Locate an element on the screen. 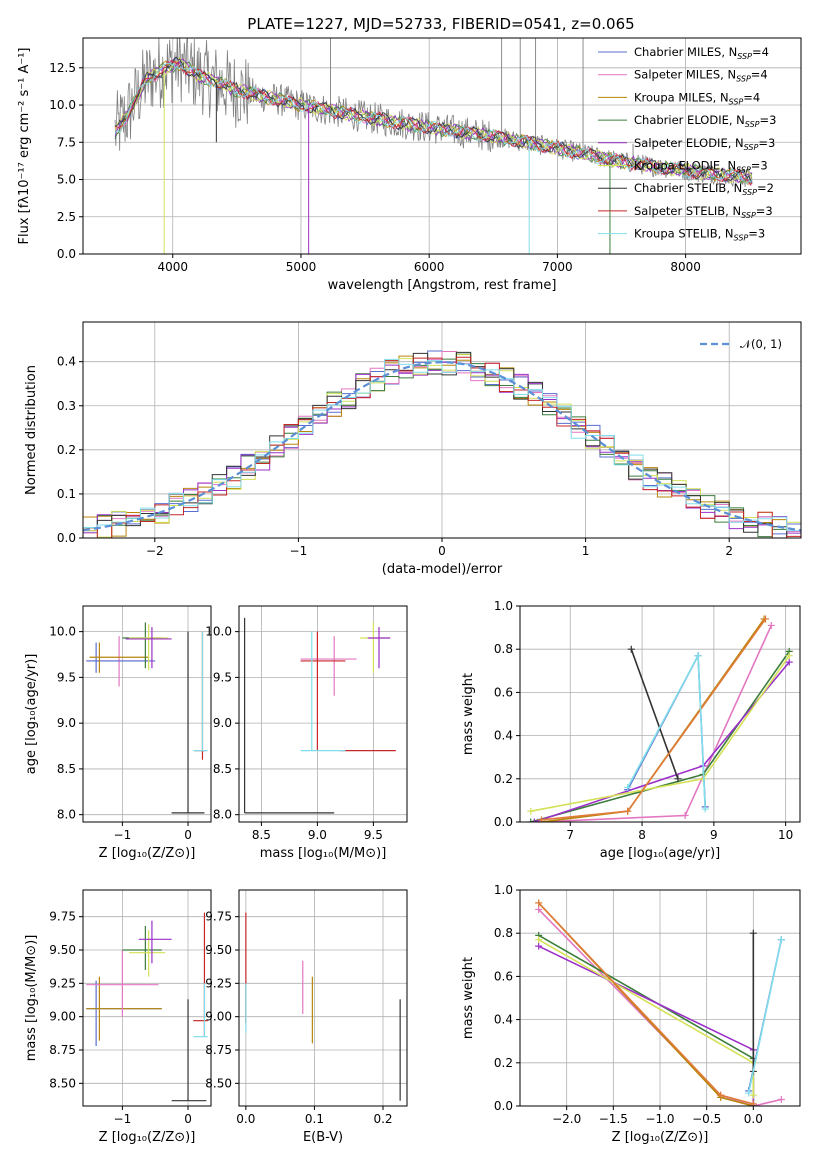 This screenshot has width=819, height=1170. panel-mass_vs_EBV: 0.0 0.1 0.2 8.50 8.75 9.00 9.25 9.50 9.75 E(B-V) is located at coordinates (306, 1017).